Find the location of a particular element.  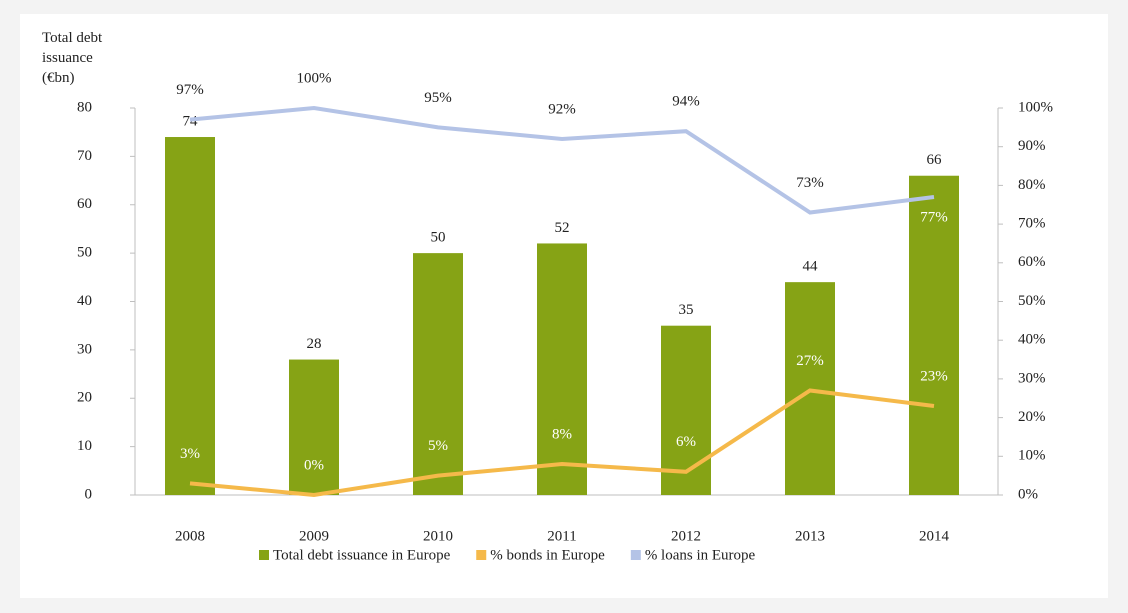

y-tick-label: 10 is located at coordinates (84, 446).